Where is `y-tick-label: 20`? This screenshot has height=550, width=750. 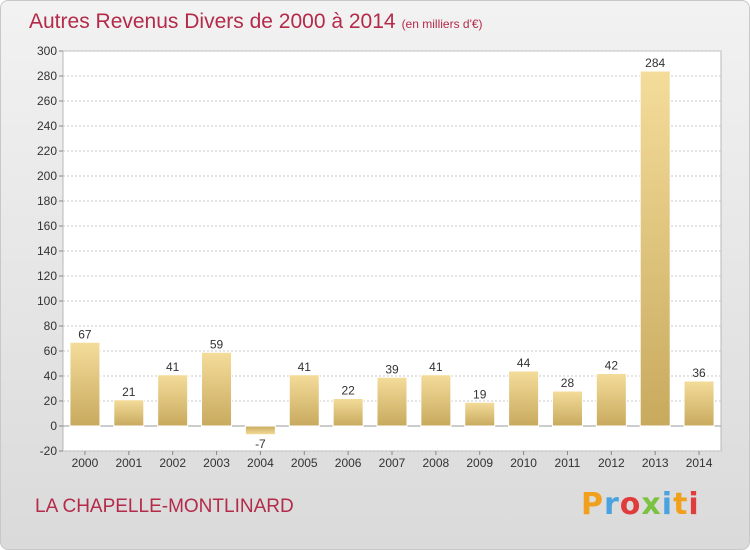
y-tick-label: 20 is located at coordinates (51, 401).